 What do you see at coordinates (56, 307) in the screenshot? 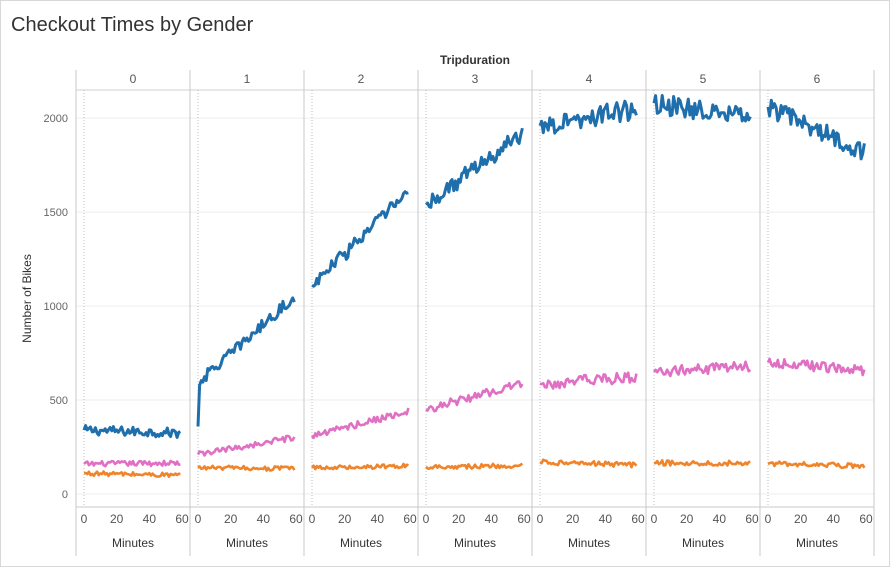
I see `y-tick-label: 1000` at bounding box center [56, 307].